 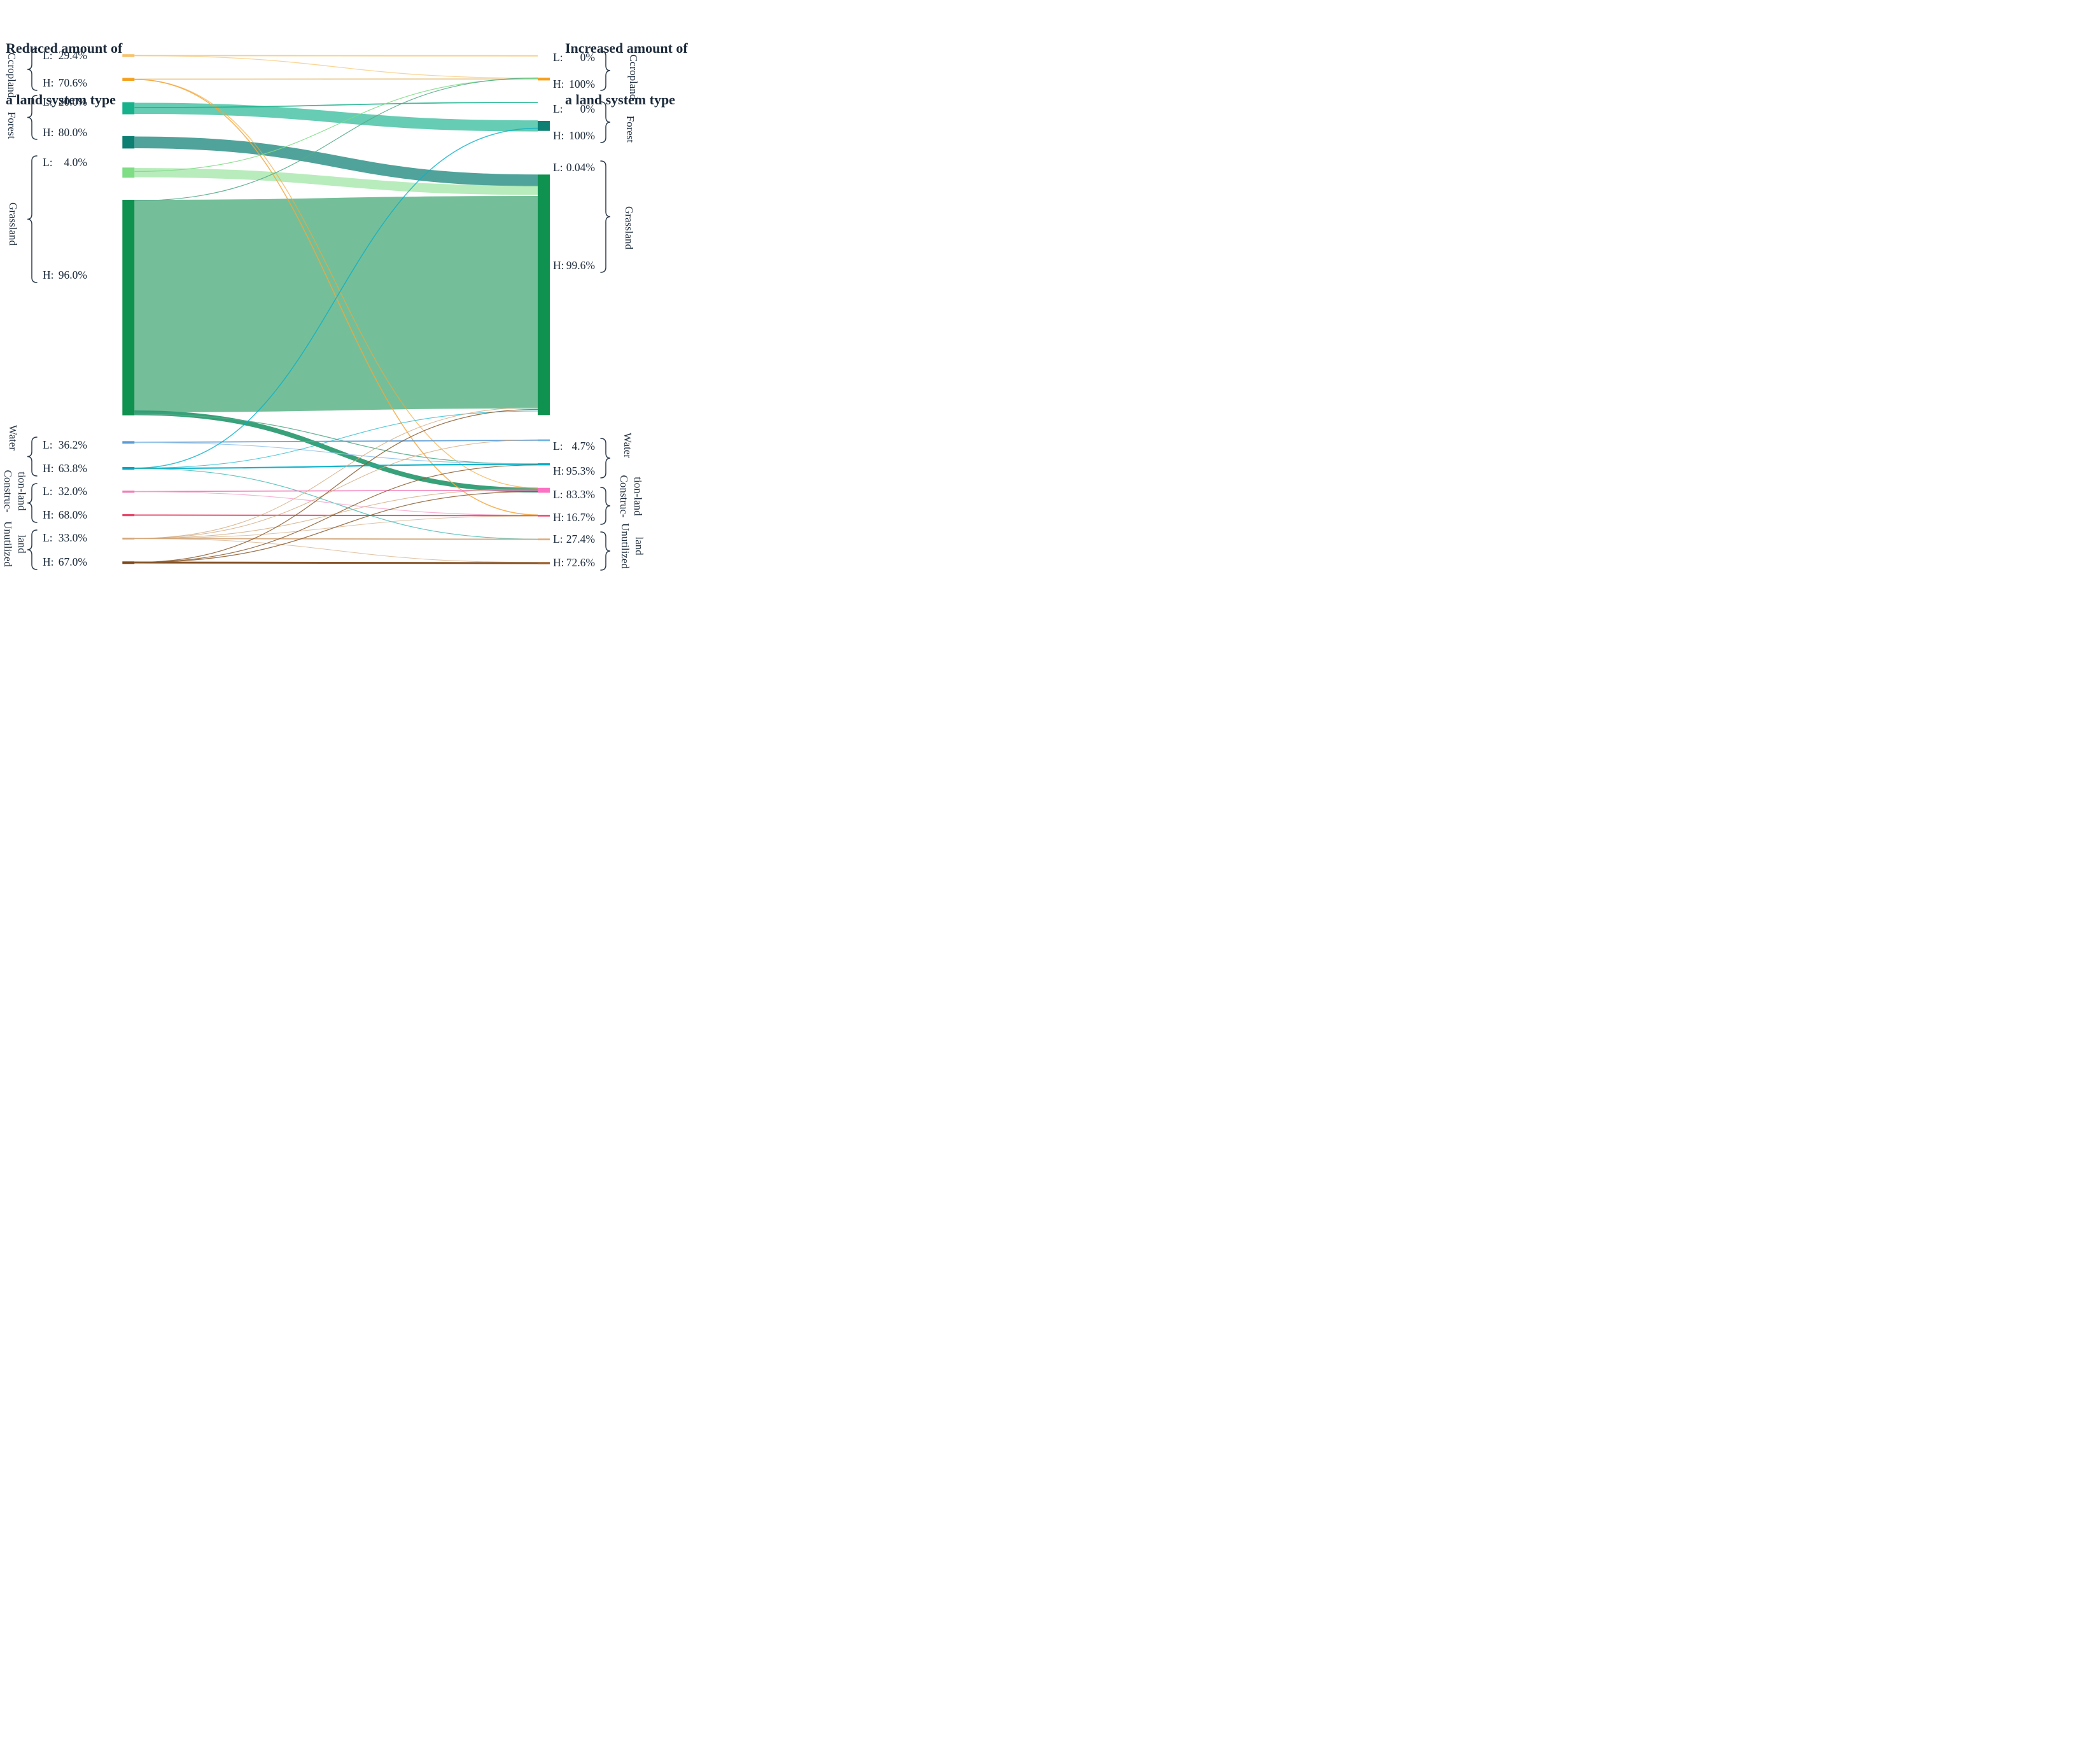 I want to click on category-label-left-water: Water, so click(x=13, y=437).